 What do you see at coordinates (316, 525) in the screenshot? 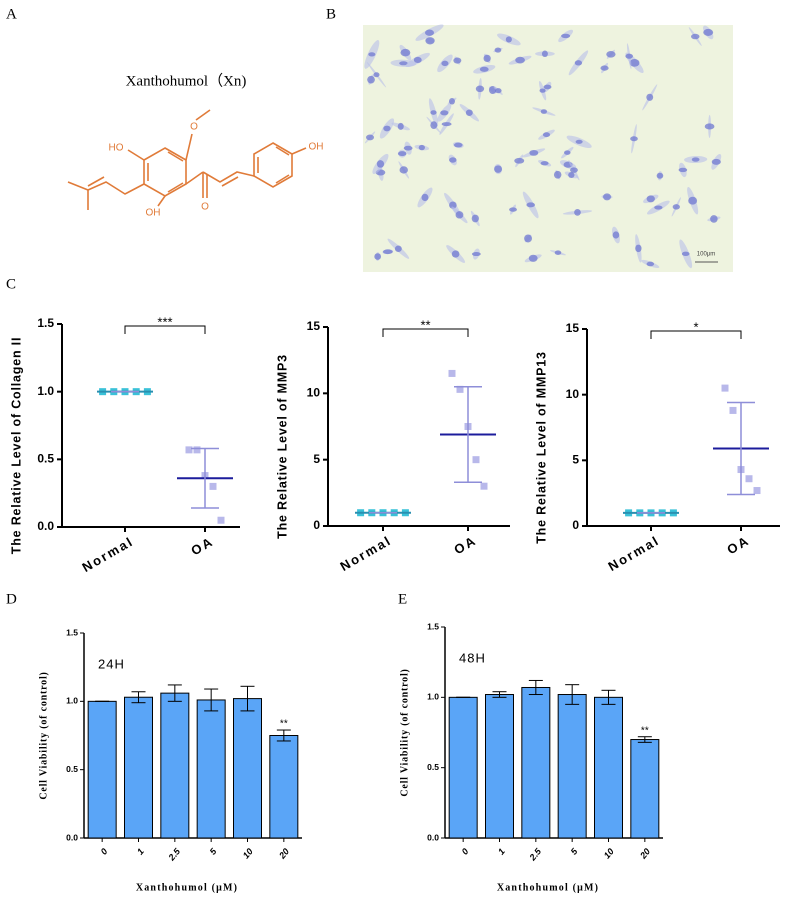
I see `y-tick-label: 0` at bounding box center [316, 525].